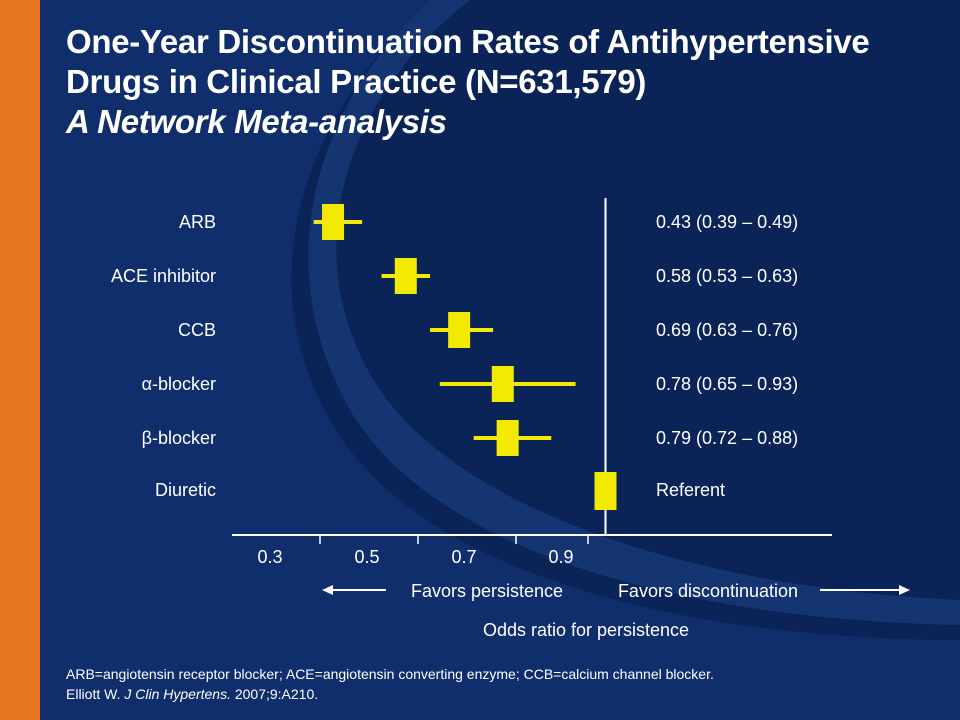  I want to click on row-label-3: α-blocker, so click(179, 384).